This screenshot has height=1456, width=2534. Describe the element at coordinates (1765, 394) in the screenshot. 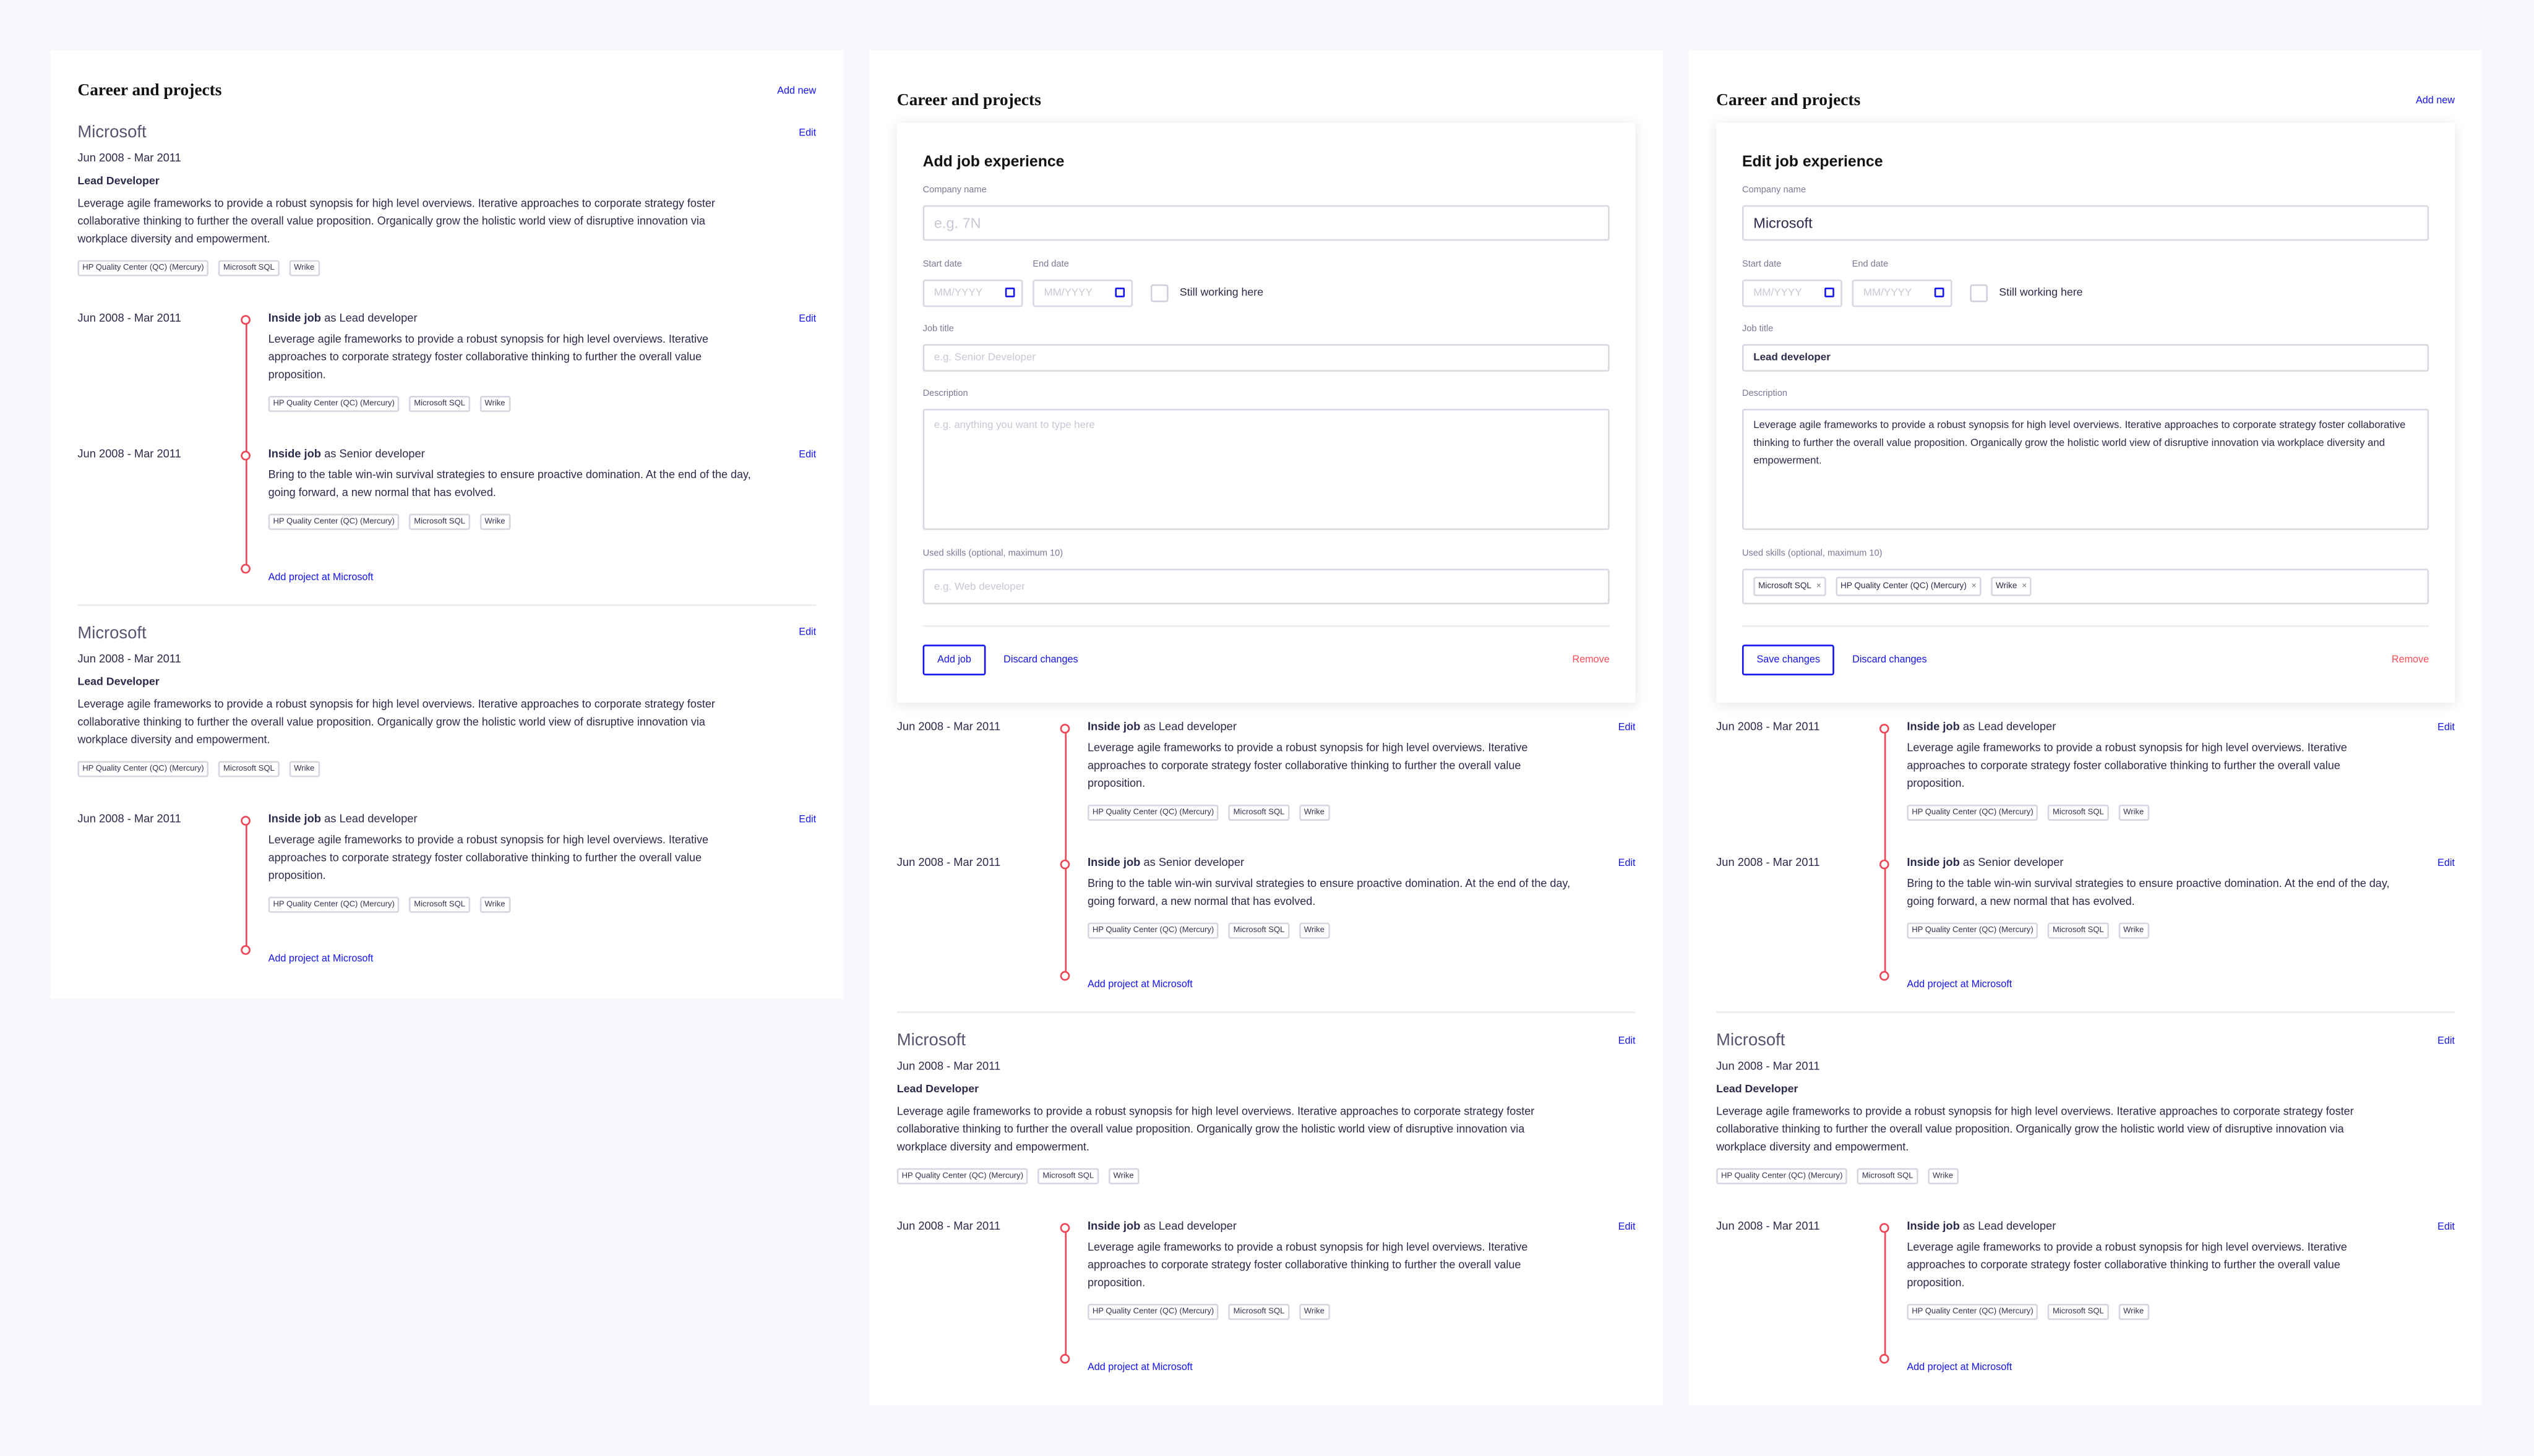

I see `description-label: Description` at that location.